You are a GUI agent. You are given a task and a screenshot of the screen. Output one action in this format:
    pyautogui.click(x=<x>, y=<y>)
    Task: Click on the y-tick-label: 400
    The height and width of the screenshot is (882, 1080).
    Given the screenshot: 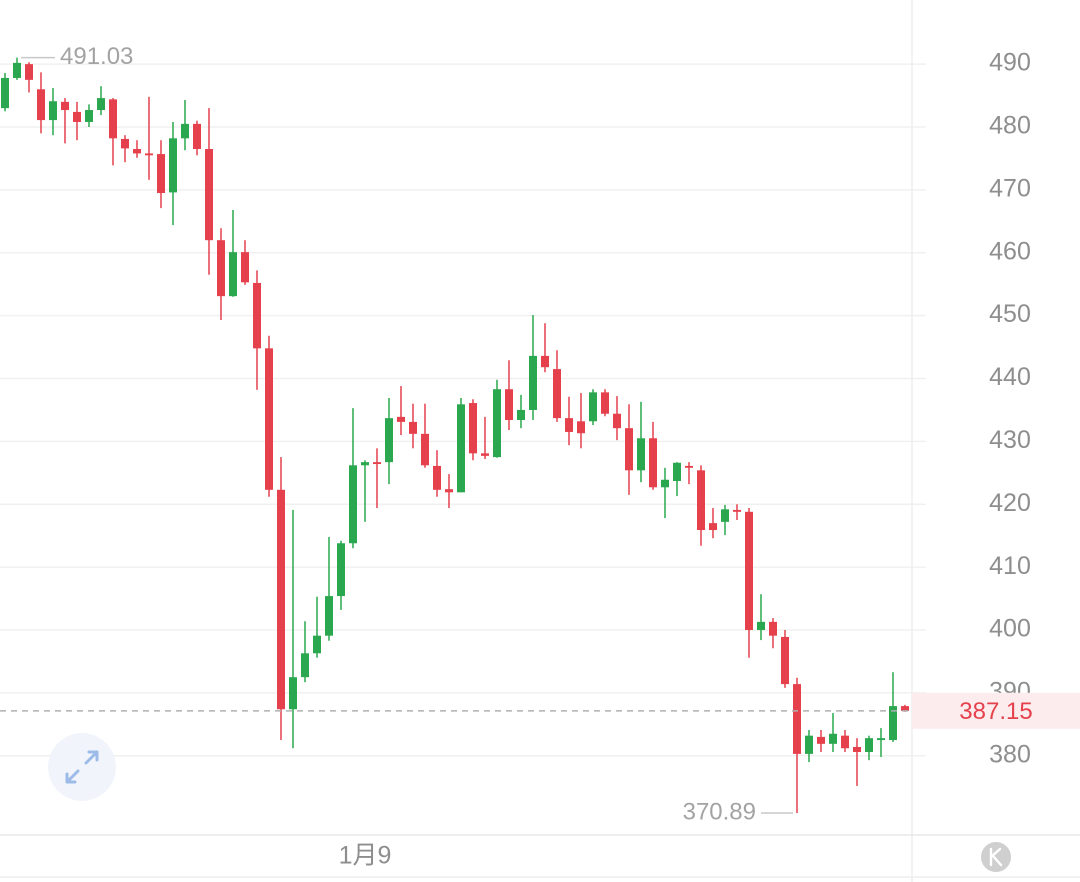 What is the action you would take?
    pyautogui.click(x=1010, y=629)
    